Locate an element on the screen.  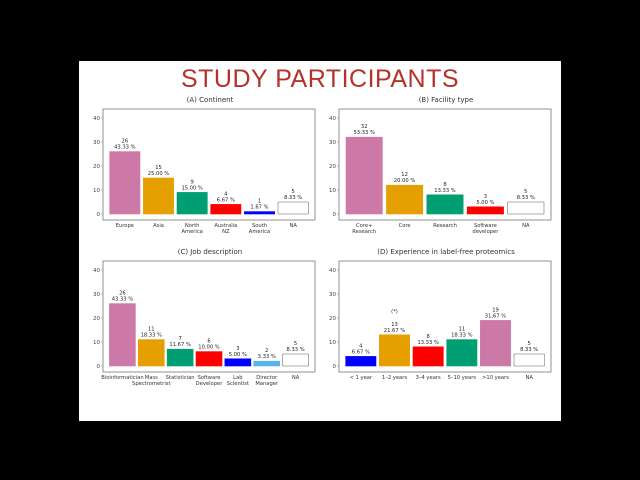
bar-percent-label: 20.00 % is located at coordinates (404, 181).